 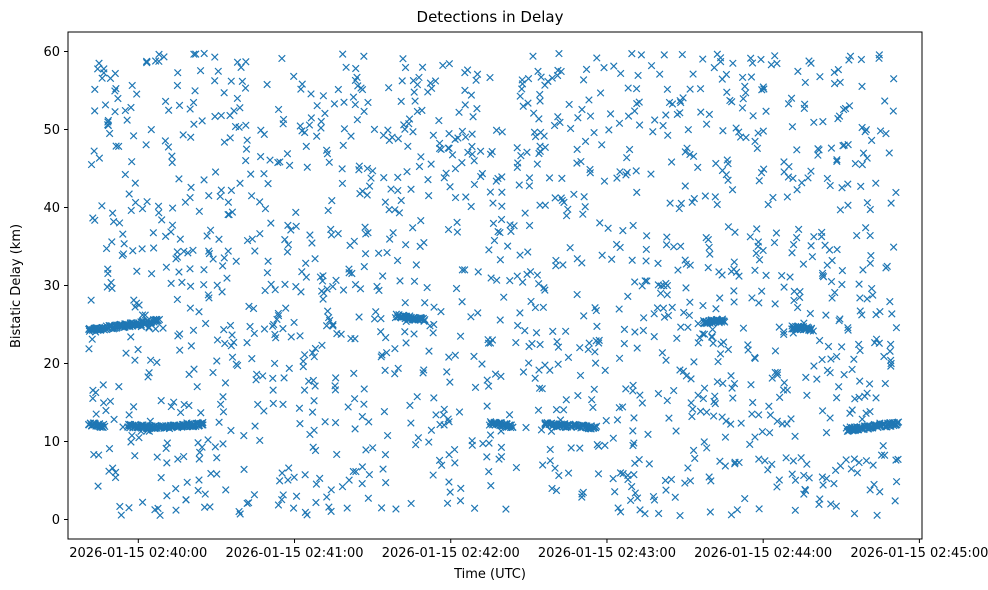 I want to click on y-tick-label: 60, so click(x=51, y=52).